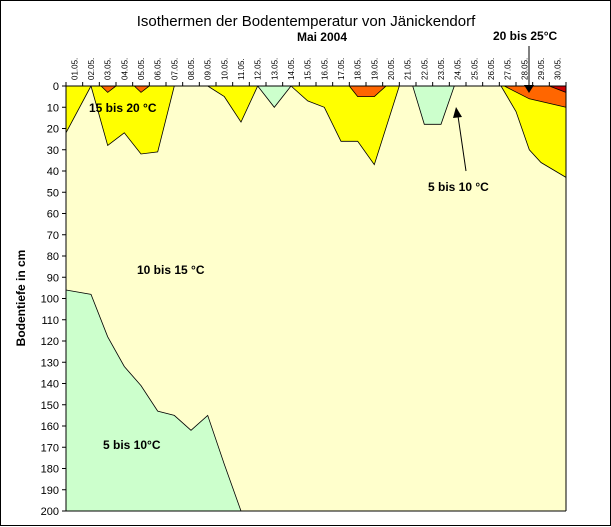 This screenshot has width=611, height=527. Describe the element at coordinates (53, 172) in the screenshot. I see `y-tick-label: 40` at that location.